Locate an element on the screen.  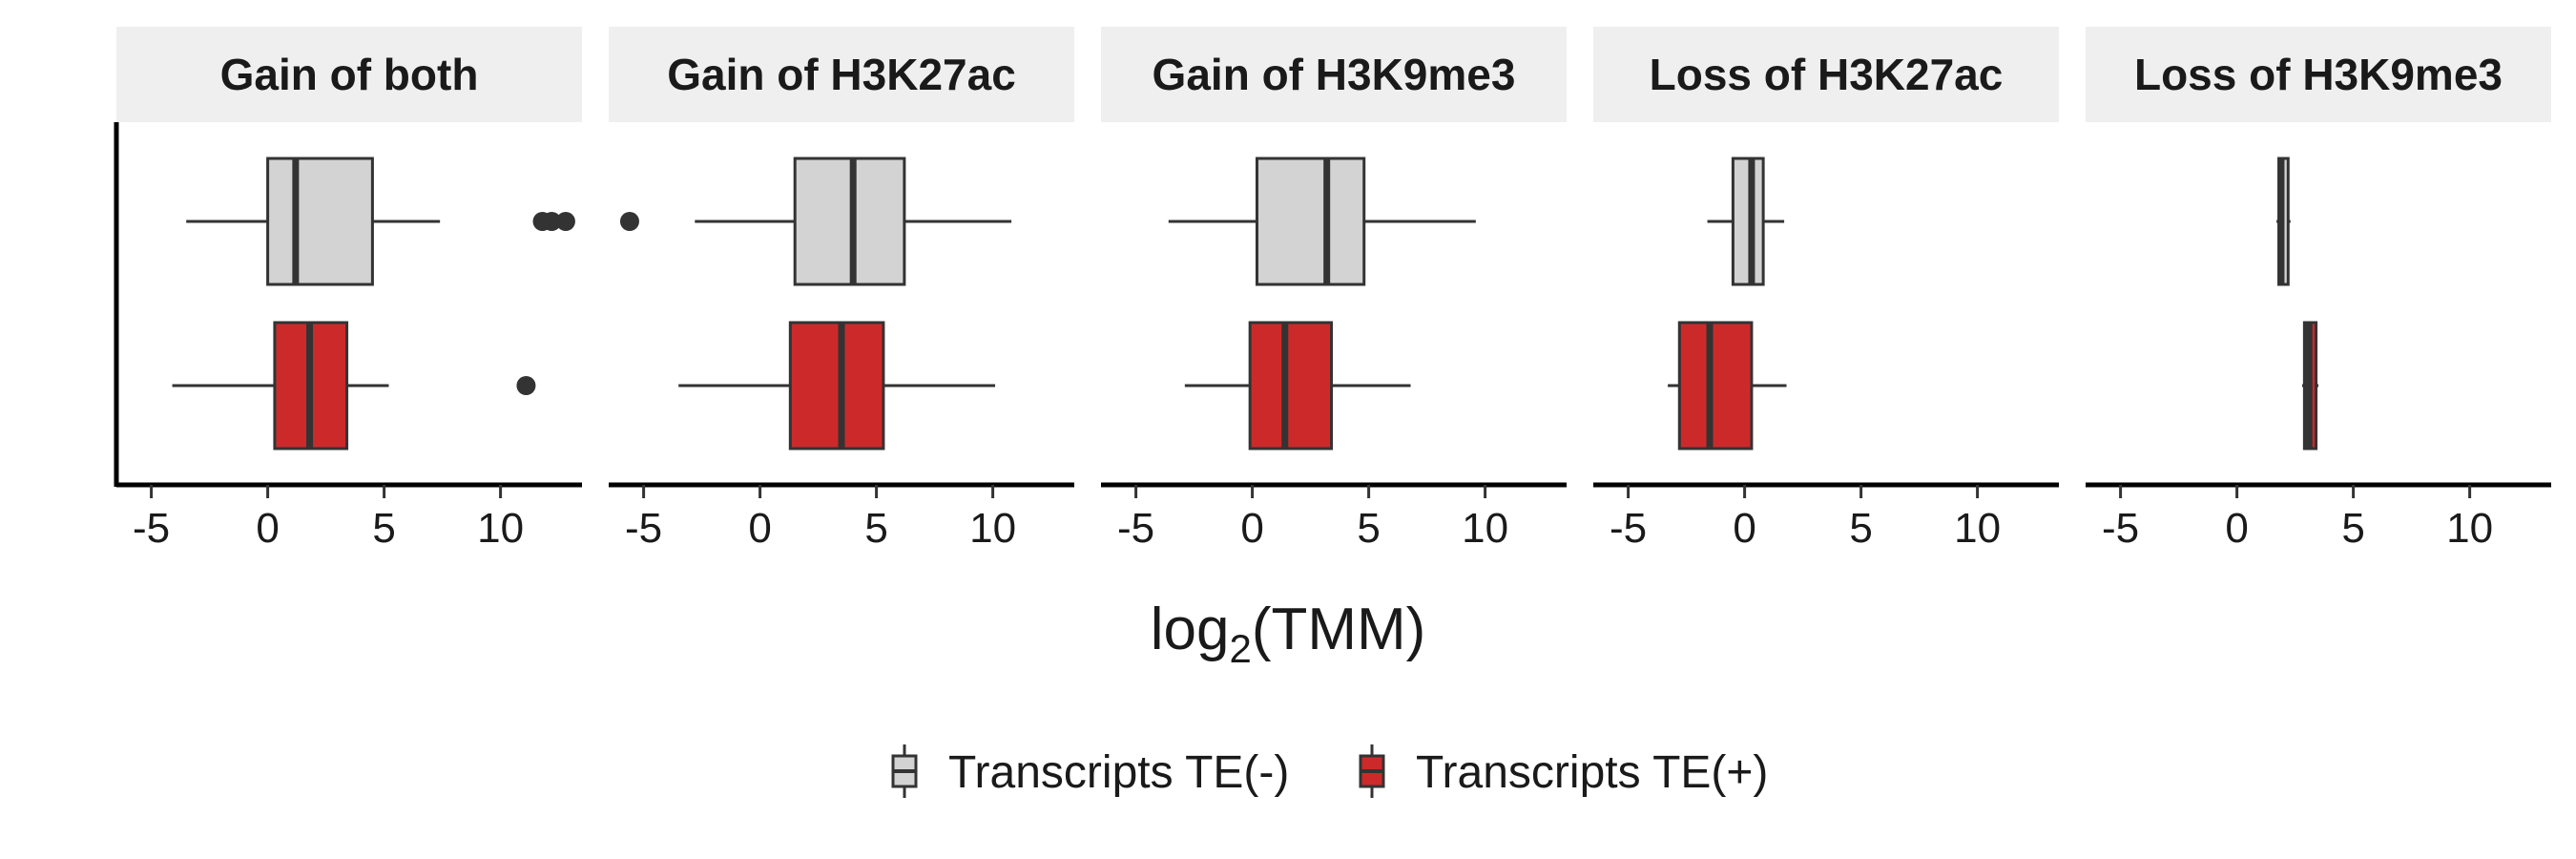
facet-strip-label: Loss of H3K9me3 is located at coordinates (2318, 74).